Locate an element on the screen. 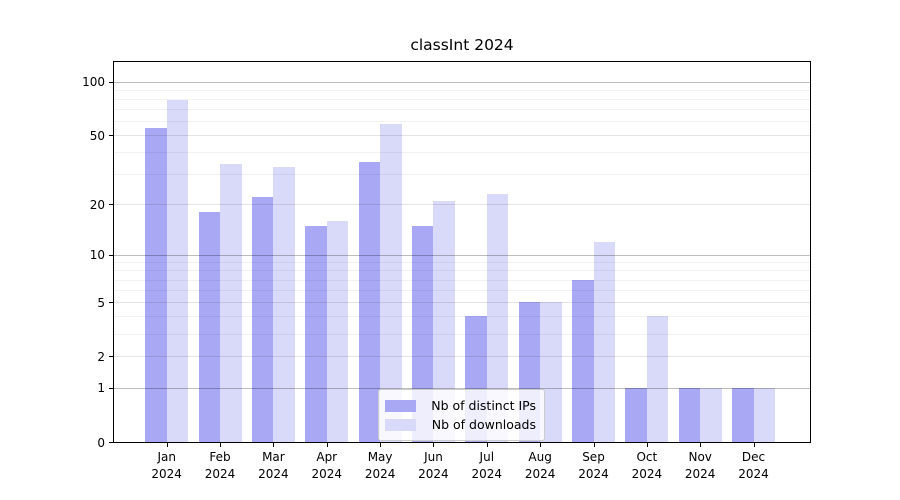 This screenshot has width=900, height=500. x-tick-label-apr: Apr 2024 is located at coordinates (327, 465).